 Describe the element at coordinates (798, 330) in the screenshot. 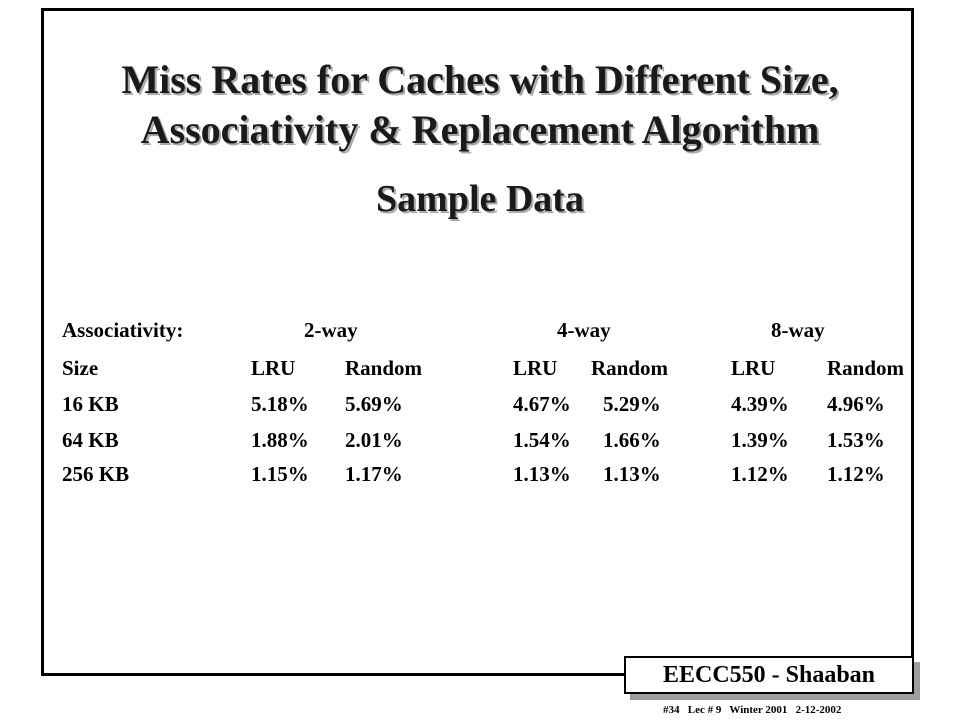

I see `way-header-8: 8-way` at that location.